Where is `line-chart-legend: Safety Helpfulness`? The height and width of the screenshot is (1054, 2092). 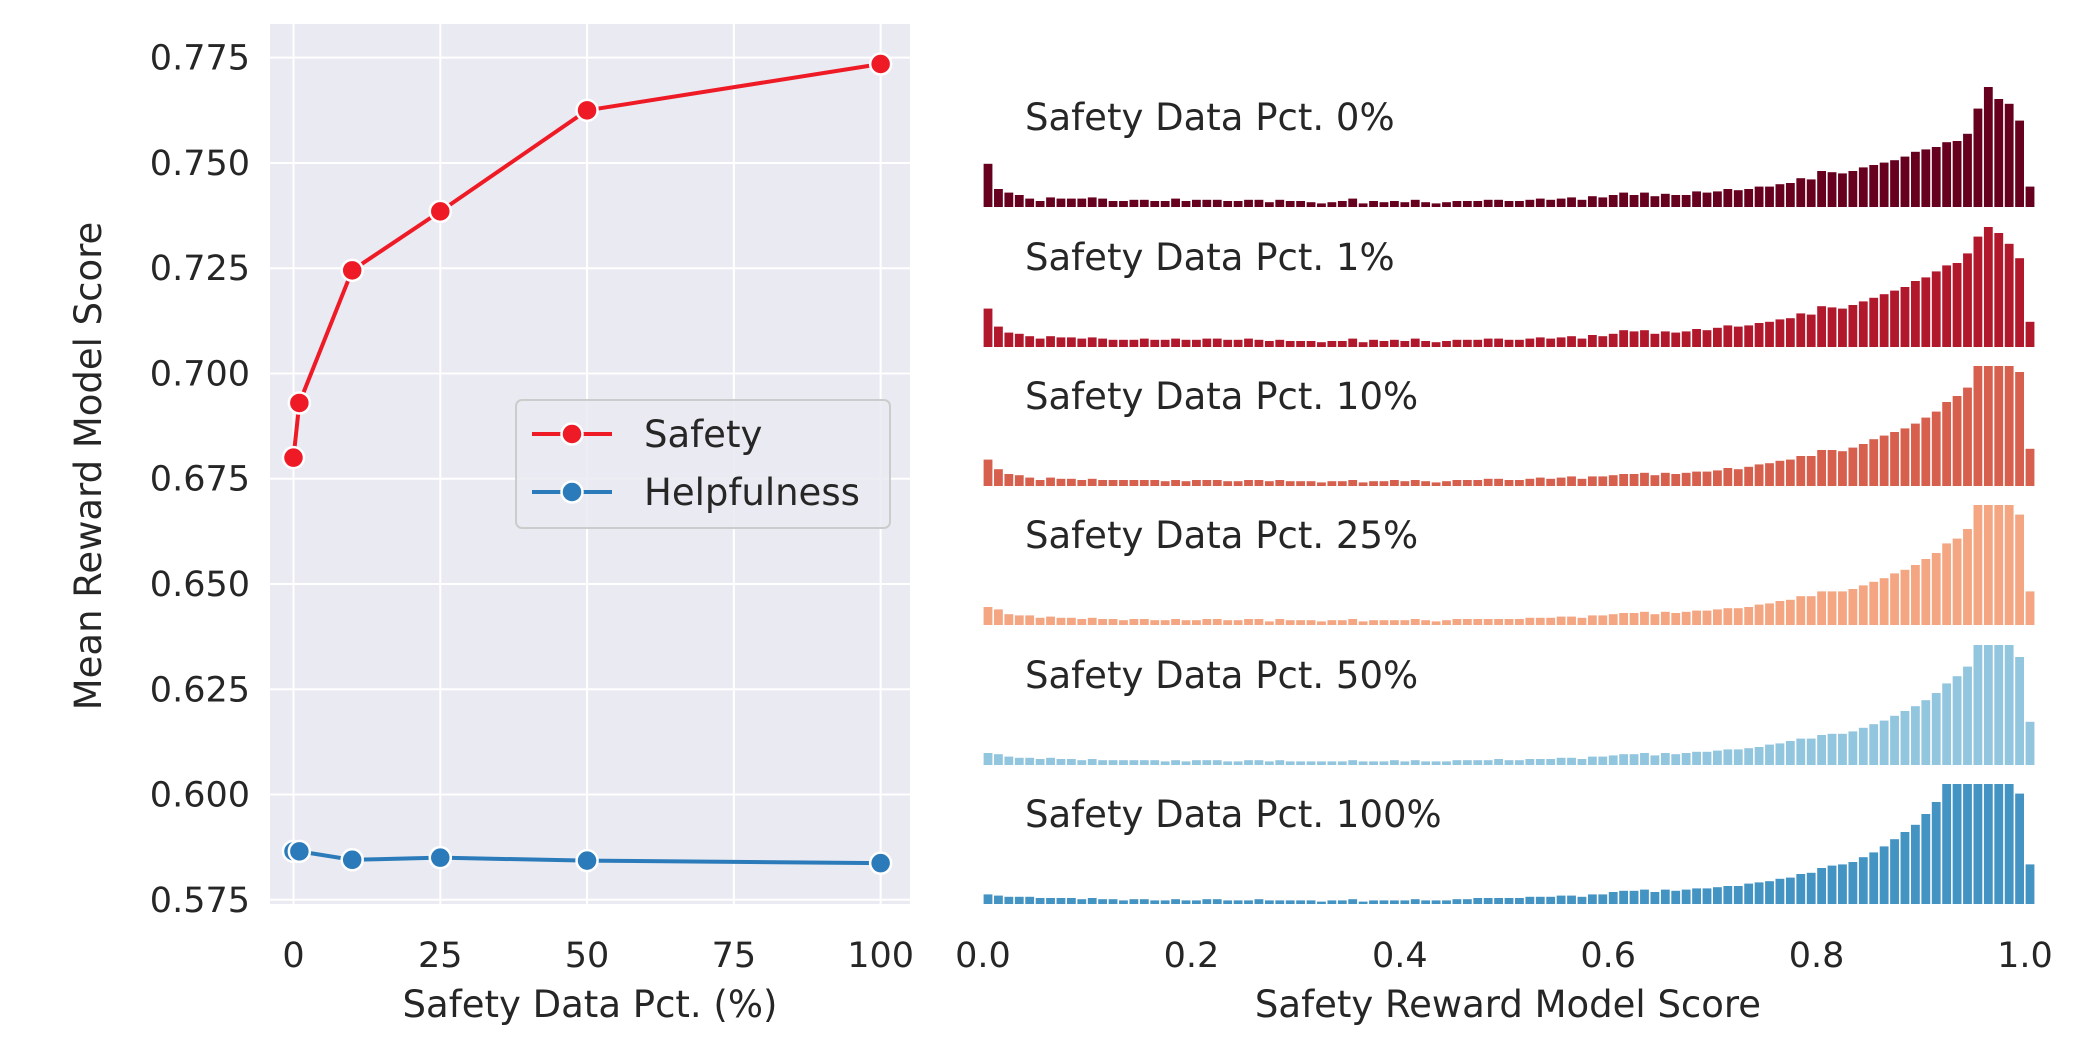
line-chart-legend: Safety Helpfulness is located at coordinates (703, 464).